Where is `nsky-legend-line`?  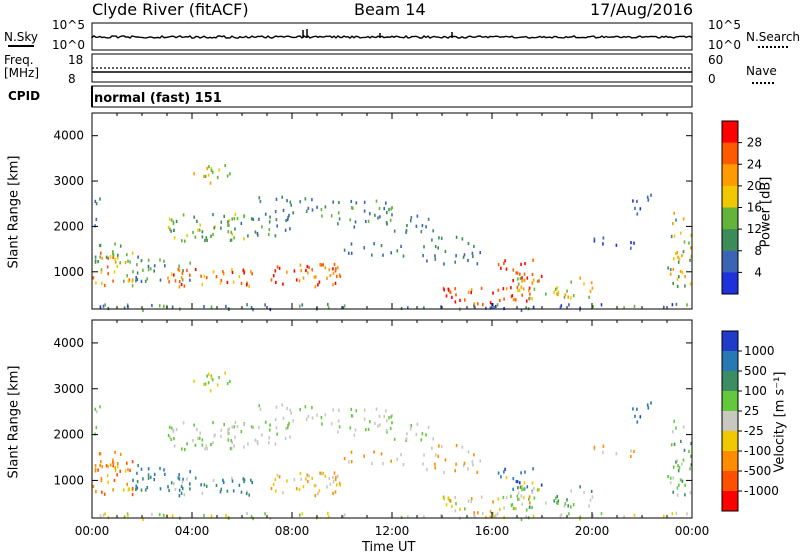
nsky-legend-line is located at coordinates (21, 46).